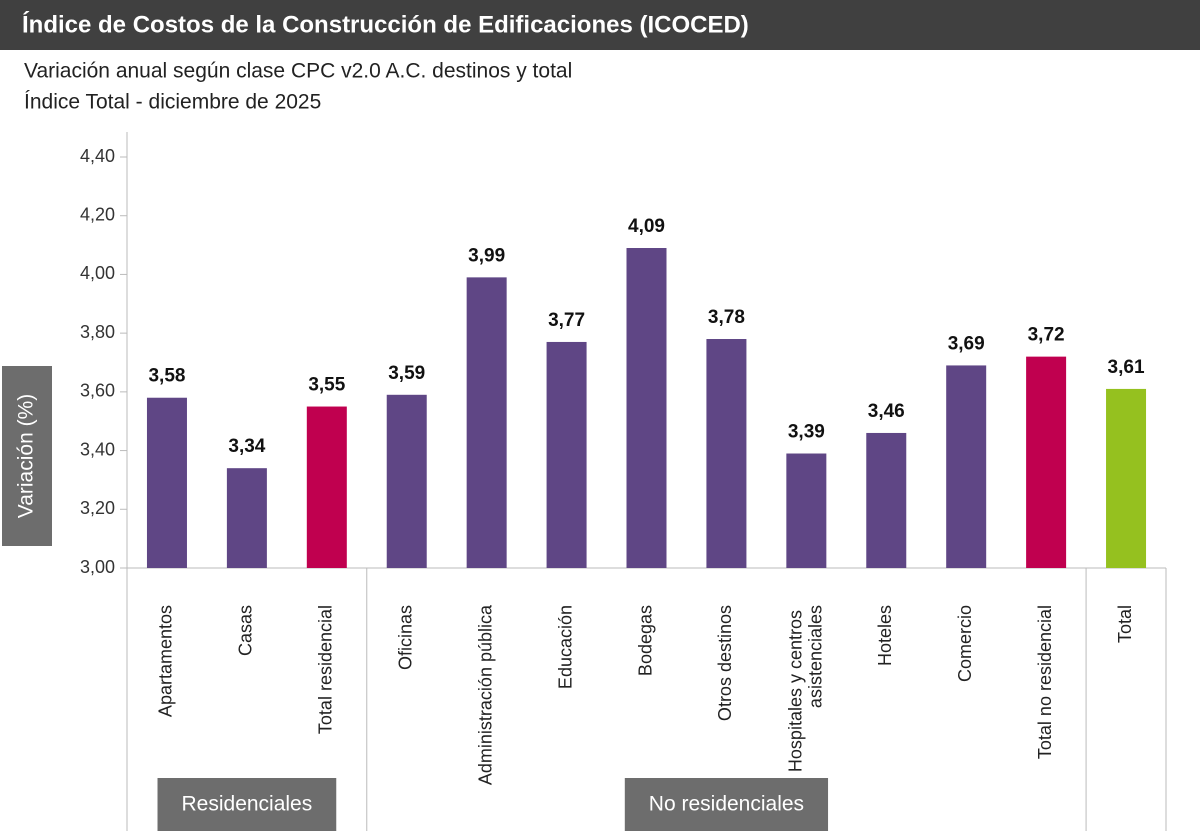  Describe the element at coordinates (485, 694) in the screenshot. I see `x-tick-label: Administración pública` at that location.